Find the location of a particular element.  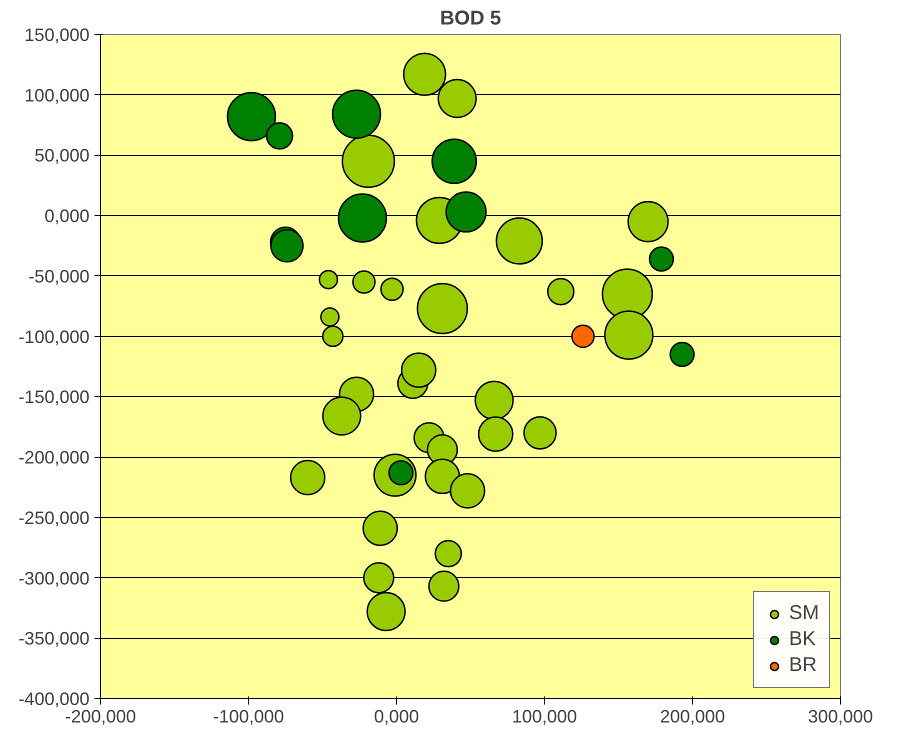

x-tick-label: -100,000 is located at coordinates (248, 716).